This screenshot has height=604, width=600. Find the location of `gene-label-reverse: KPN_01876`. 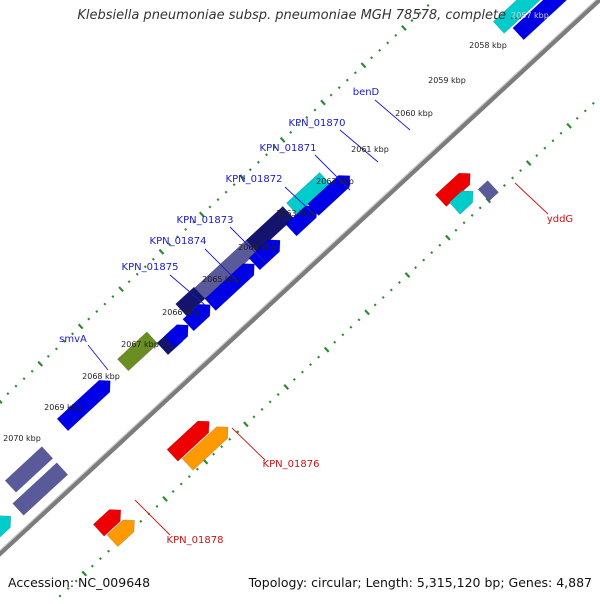

gene-label-reverse: KPN_01876 is located at coordinates (291, 464).